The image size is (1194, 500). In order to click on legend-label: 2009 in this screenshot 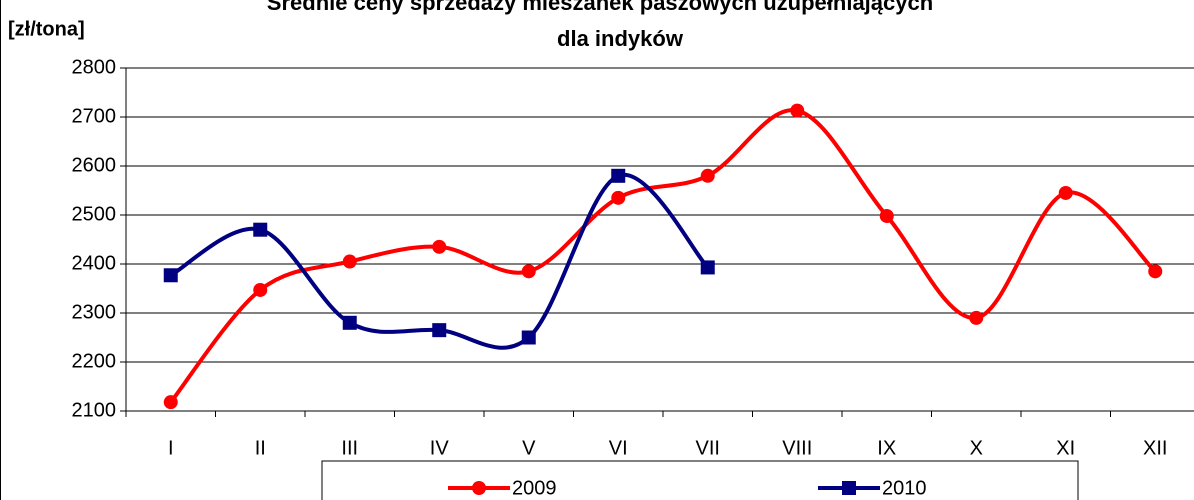, I will do `click(534, 488)`.